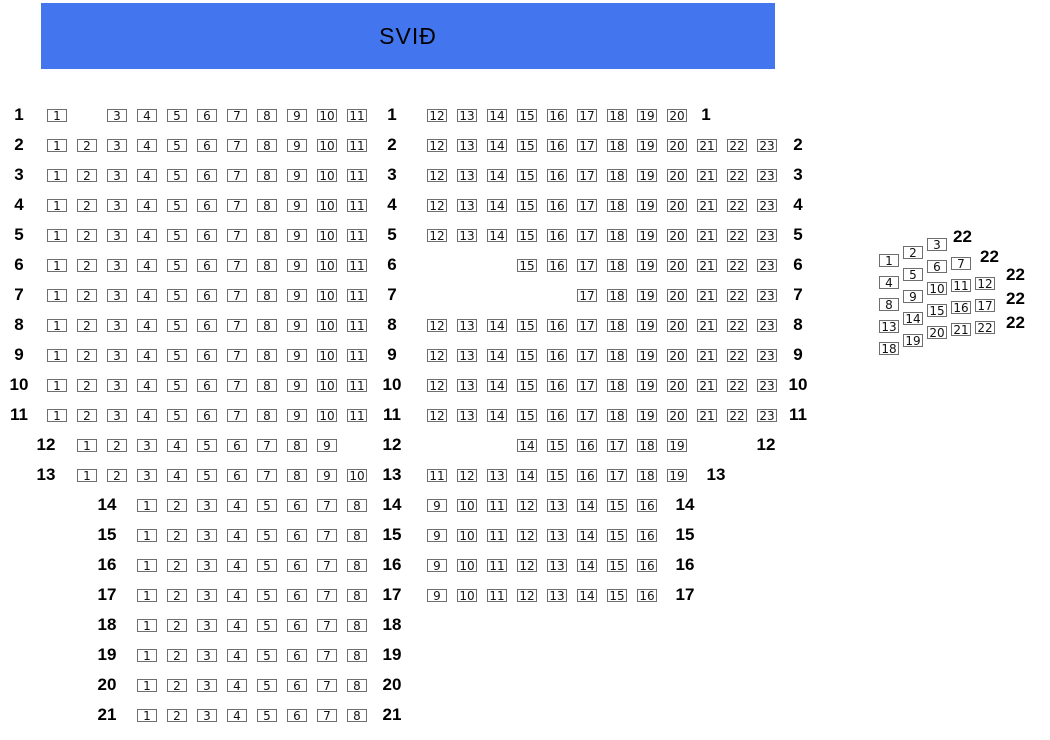 The image size is (1050, 740). I want to click on seat-row15-n10: 10, so click(467, 535).